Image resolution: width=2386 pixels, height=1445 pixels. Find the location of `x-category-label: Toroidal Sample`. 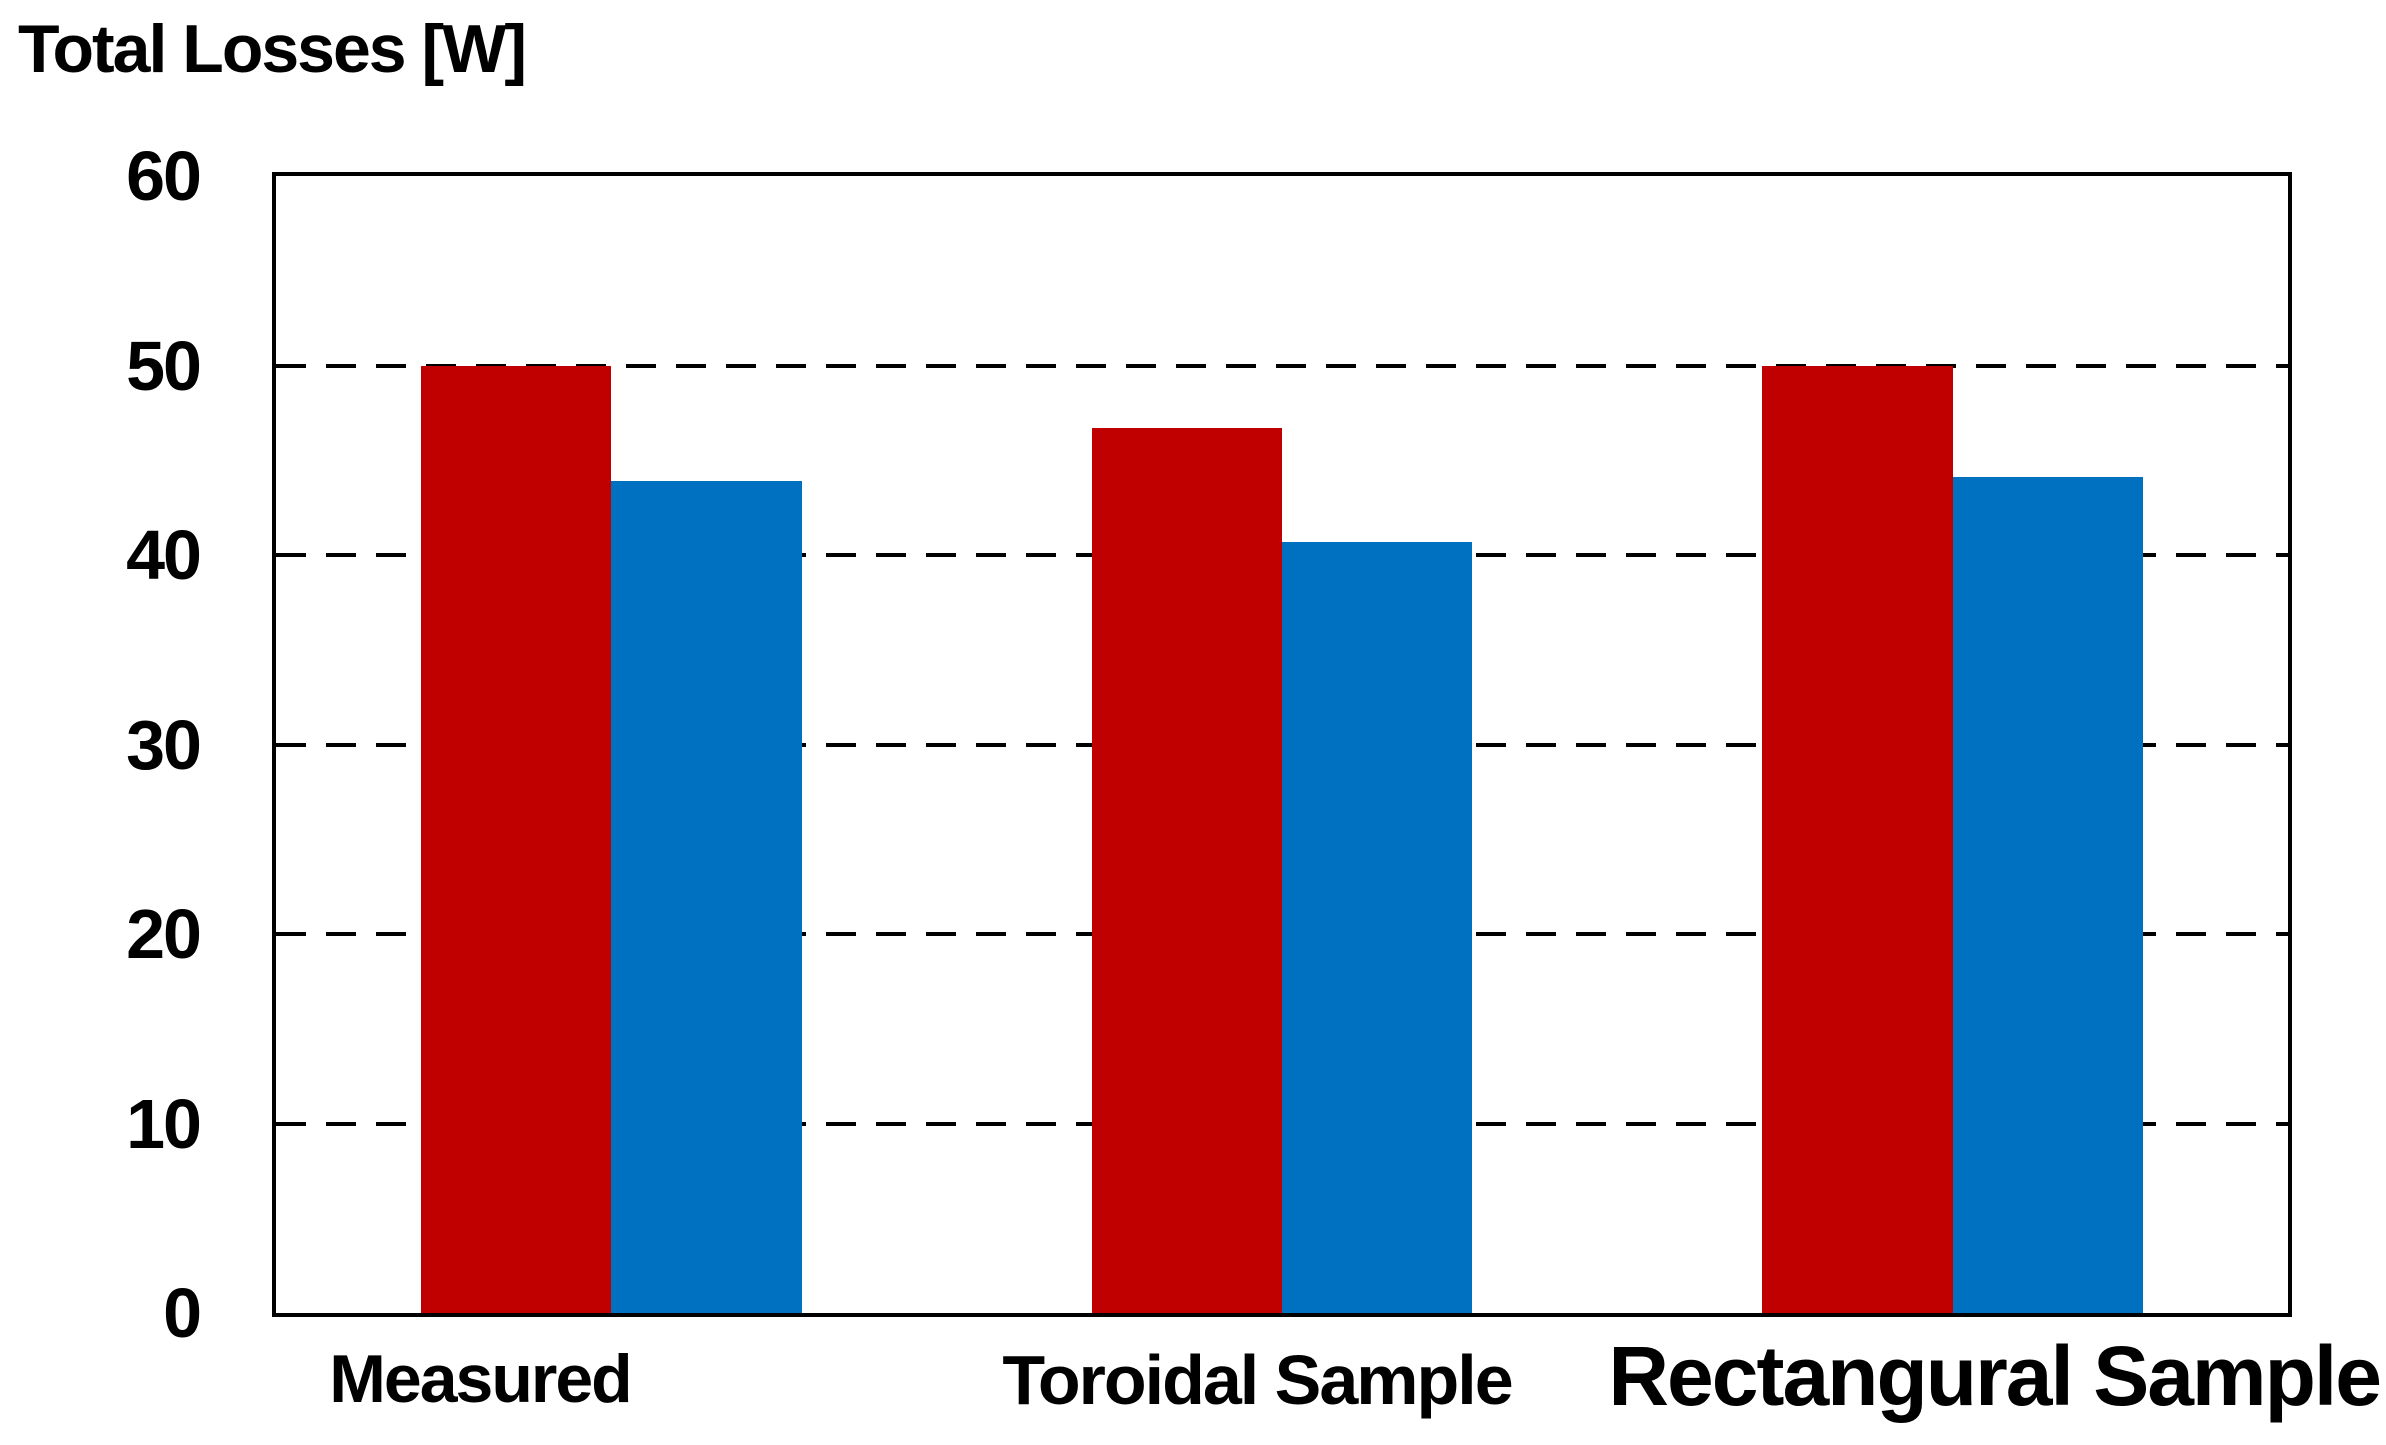

x-category-label: Toroidal Sample is located at coordinates (1257, 1380).